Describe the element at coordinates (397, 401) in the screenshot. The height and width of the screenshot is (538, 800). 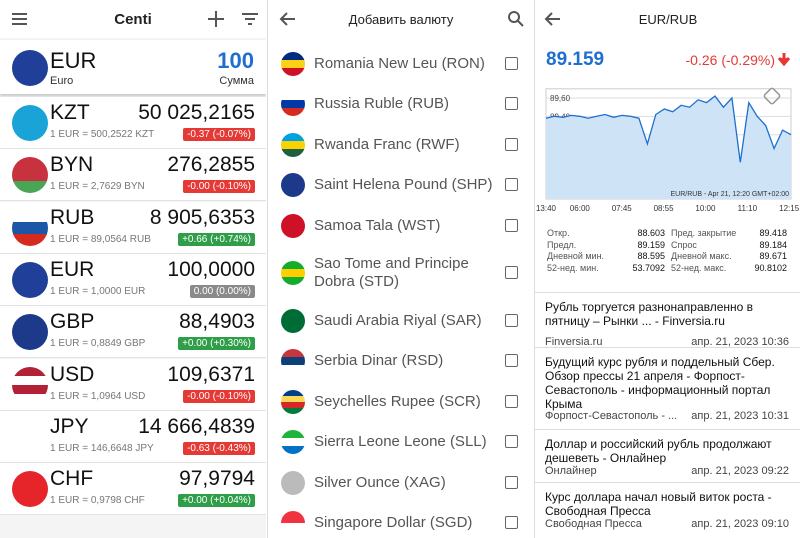
I see `currency-option: Seychelles Rupee (SCR)` at that location.